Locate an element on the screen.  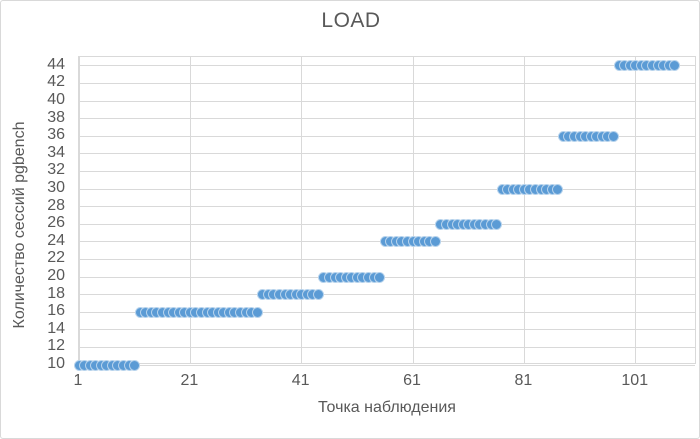
y-tick-label: 42 is located at coordinates (56, 82).